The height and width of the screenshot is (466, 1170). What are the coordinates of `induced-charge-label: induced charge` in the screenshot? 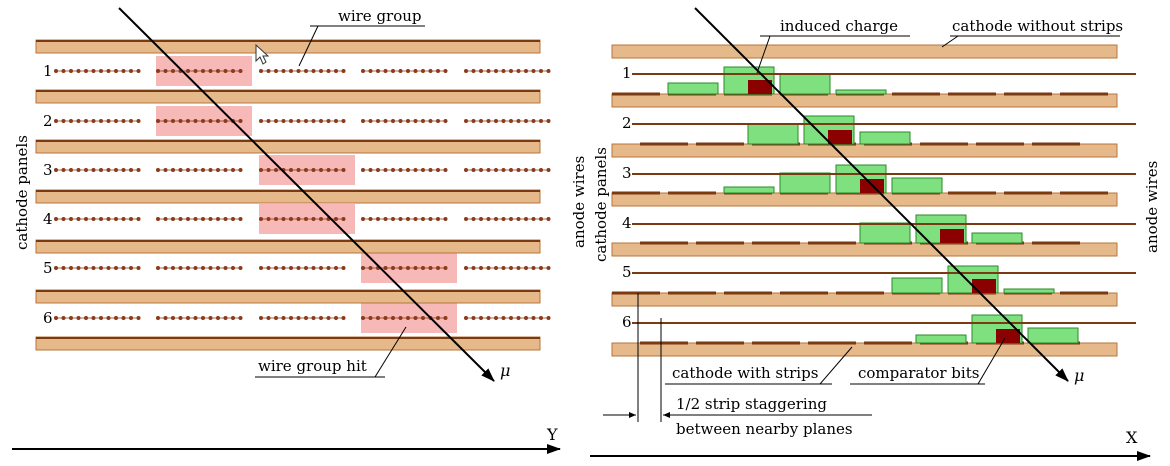 It's located at (839, 26).